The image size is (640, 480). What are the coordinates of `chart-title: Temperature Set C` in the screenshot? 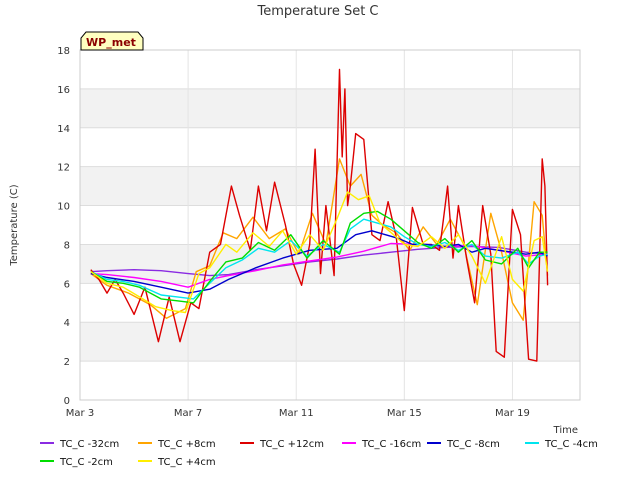 It's located at (317, 11).